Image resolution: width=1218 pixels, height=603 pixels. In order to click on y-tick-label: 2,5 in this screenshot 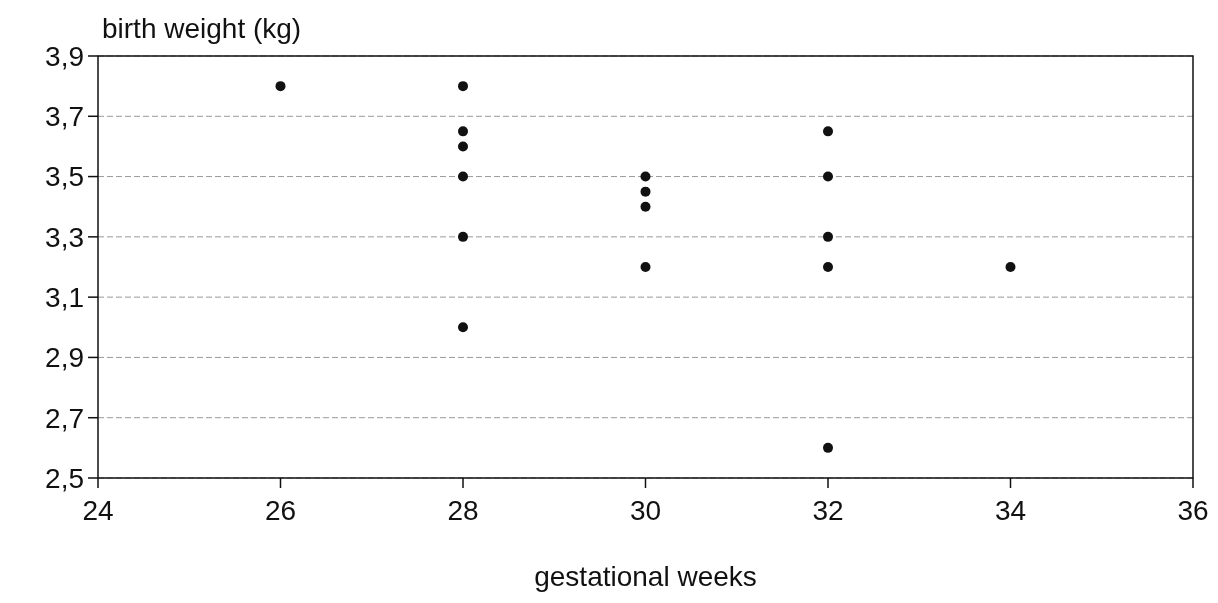, I will do `click(64, 478)`.